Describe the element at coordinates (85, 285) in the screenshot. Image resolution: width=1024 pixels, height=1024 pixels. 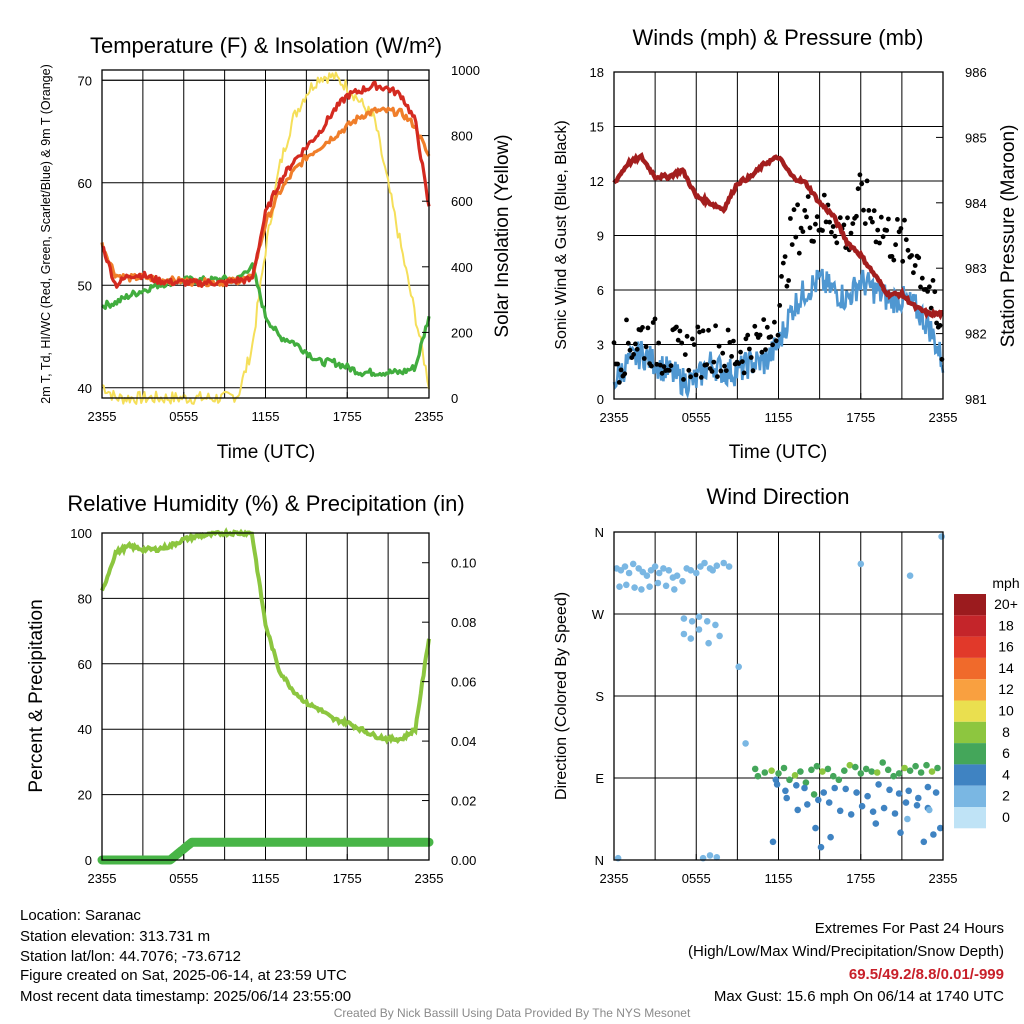
I see `y-tick-label: 50` at that location.